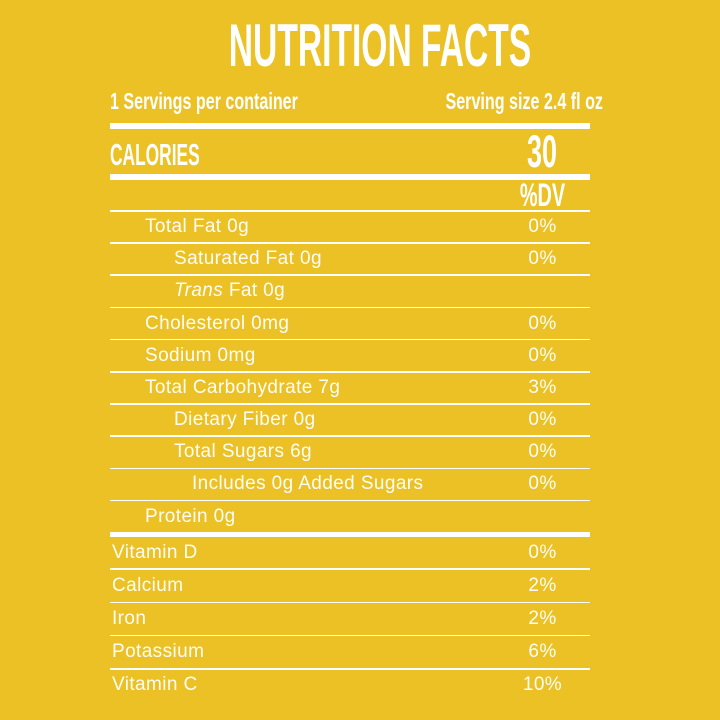  Describe the element at coordinates (350, 686) in the screenshot. I see `vitamin-row-vitamin-c: Vitamin C 10%` at that location.